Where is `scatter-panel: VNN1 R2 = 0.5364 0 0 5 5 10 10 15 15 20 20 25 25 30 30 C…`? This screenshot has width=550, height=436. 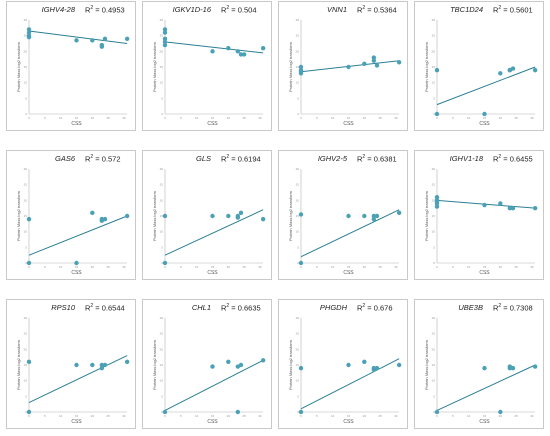 scatter-panel: VNN1 R2 = 0.5364 0 0 5 5 10 10 15 15 20 20 25 25 30 30 C… is located at coordinates (343, 66).